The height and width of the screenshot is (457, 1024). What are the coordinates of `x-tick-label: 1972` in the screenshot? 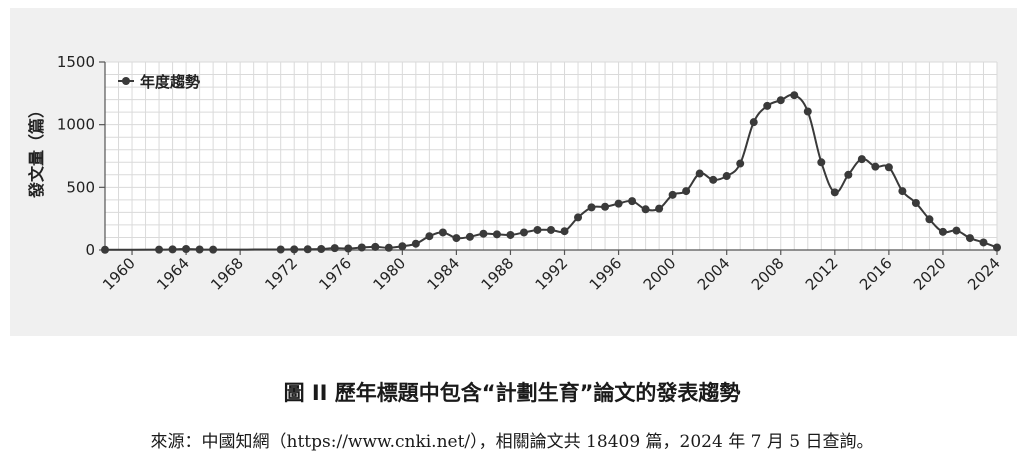 It's located at (281, 274).